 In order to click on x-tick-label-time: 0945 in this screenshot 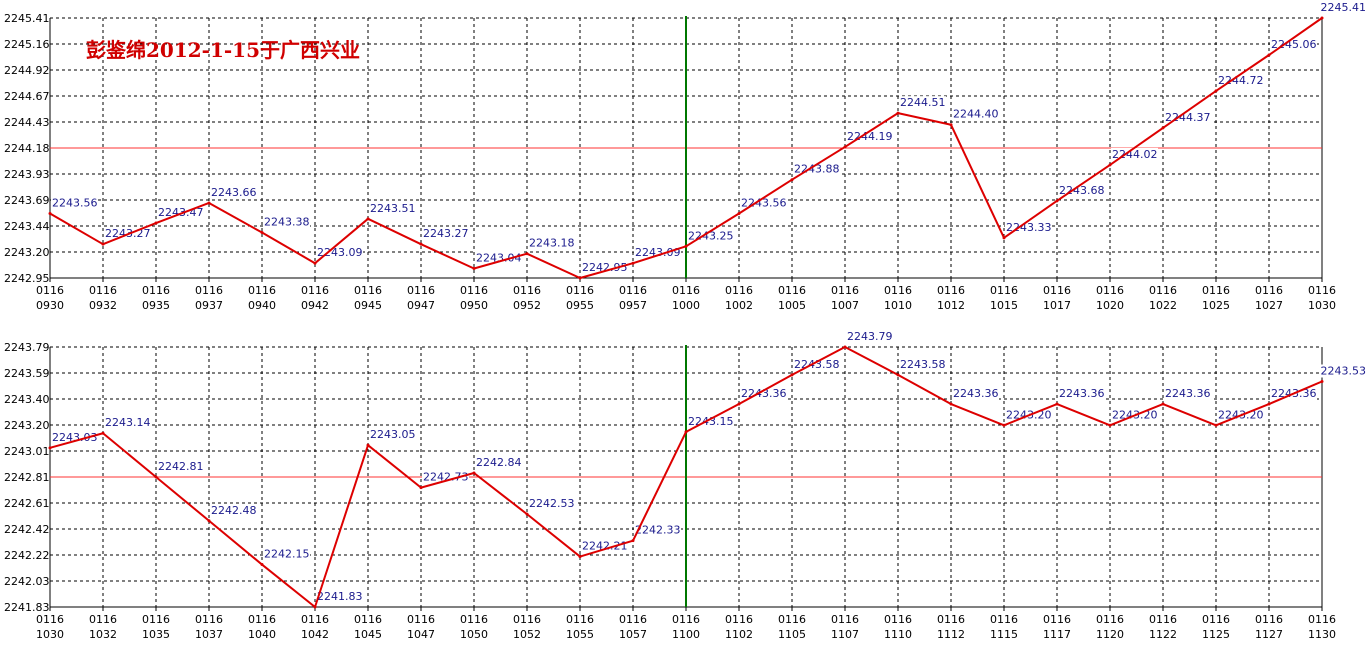, I will do `click(368, 305)`.